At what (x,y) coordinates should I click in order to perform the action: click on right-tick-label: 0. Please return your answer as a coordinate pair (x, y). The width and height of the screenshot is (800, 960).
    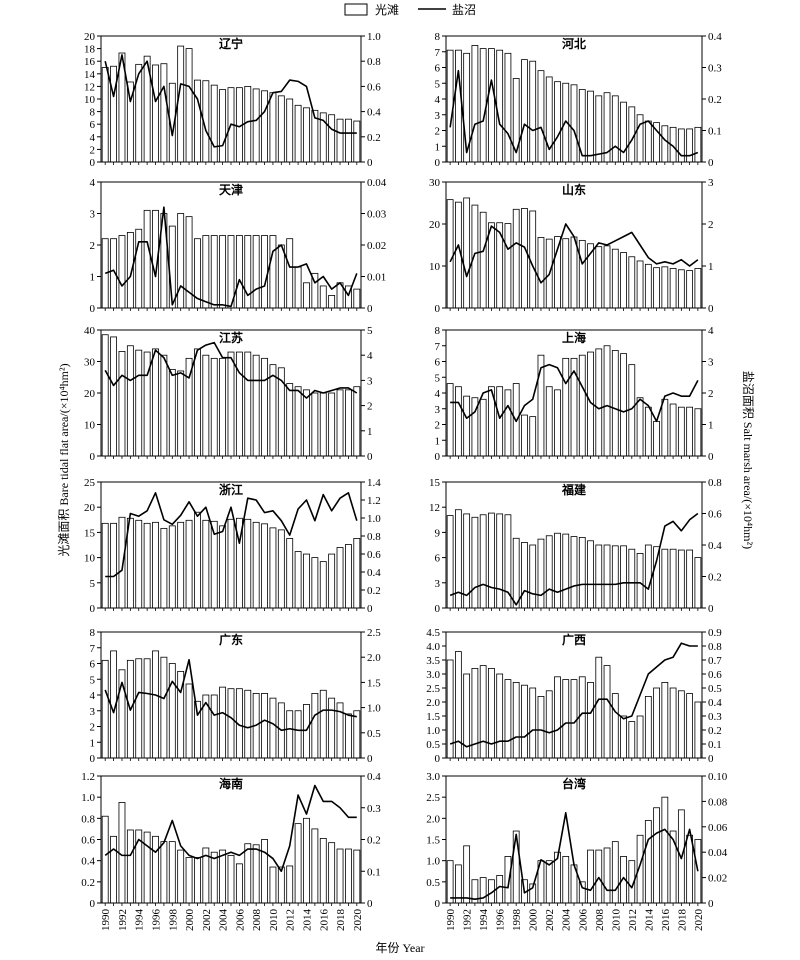
    Looking at the image, I should click on (370, 904).